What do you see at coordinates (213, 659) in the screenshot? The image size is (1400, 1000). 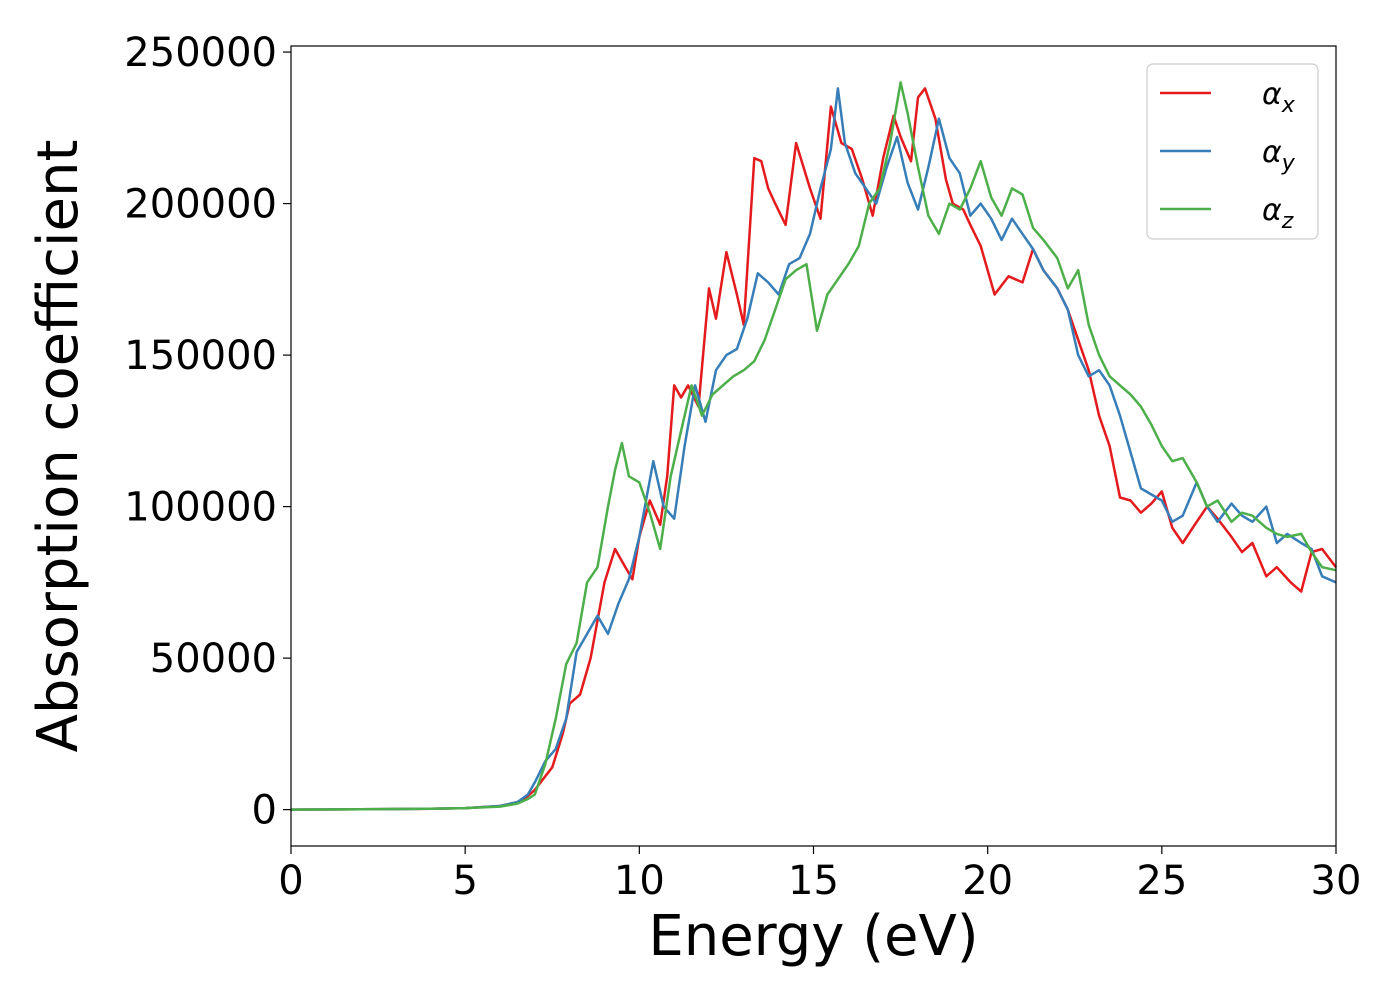 I see `y-tick-label: 50000` at bounding box center [213, 659].